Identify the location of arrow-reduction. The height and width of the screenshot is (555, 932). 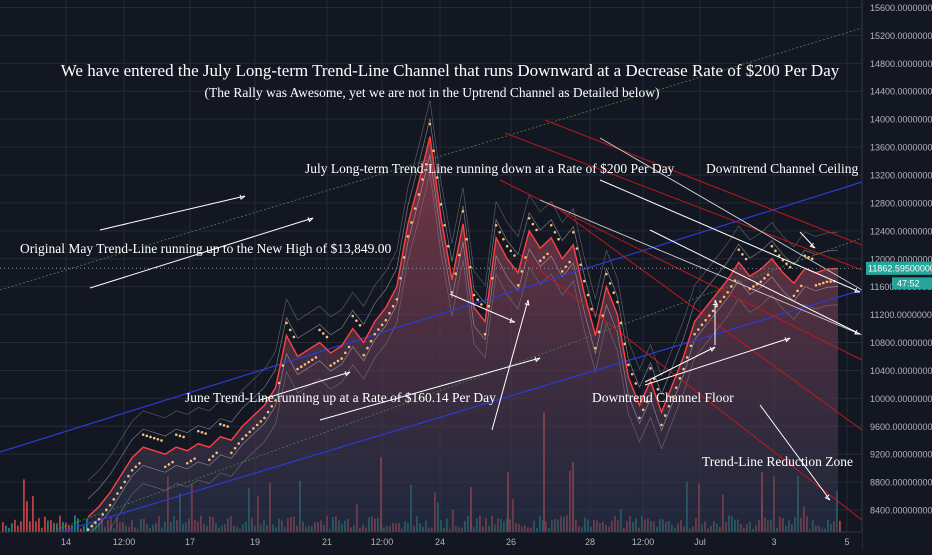
(795, 452).